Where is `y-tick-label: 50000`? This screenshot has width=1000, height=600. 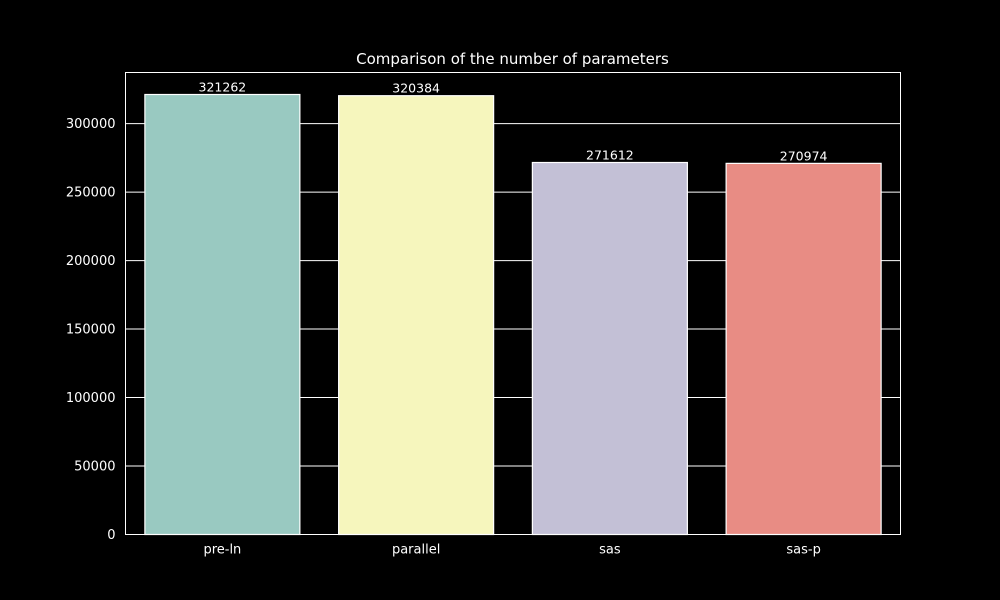
y-tick-label: 50000 is located at coordinates (94, 467).